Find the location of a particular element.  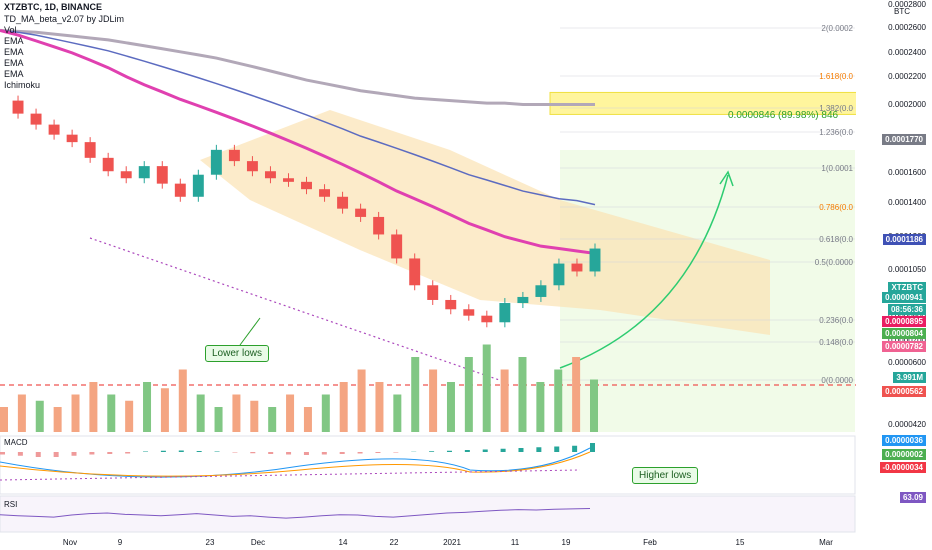

fib-label: 0(0.0000 is located at coordinates (837, 380).